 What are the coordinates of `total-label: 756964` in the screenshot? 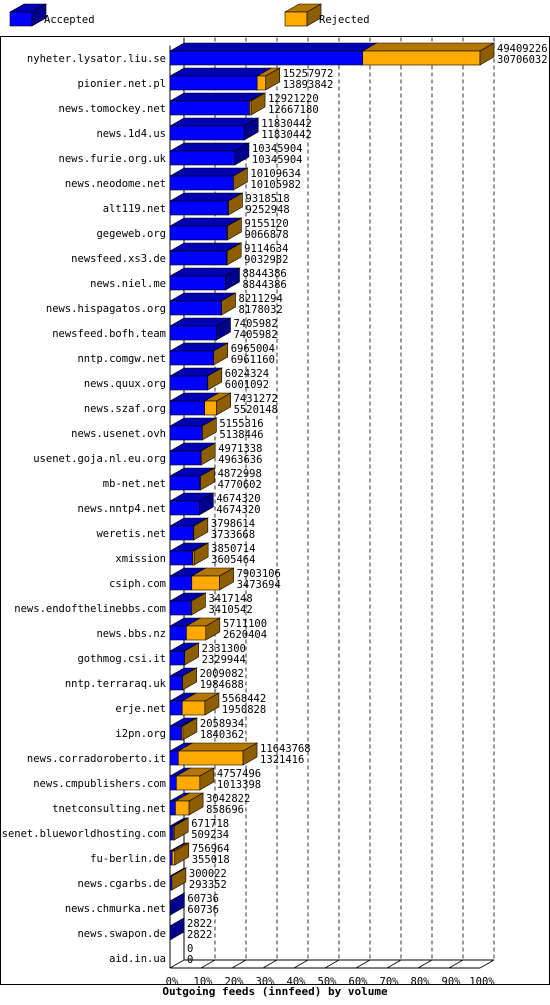 It's located at (211, 849).